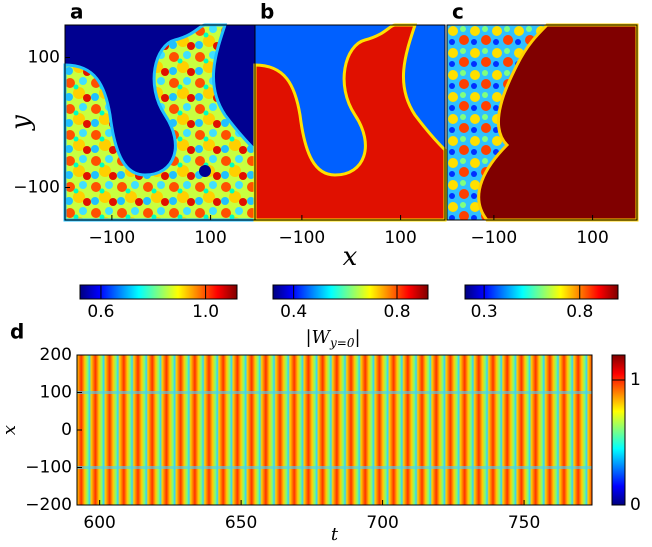 The width and height of the screenshot is (652, 547). What do you see at coordinates (318, 337) in the screenshot?
I see `title-base: |W` at bounding box center [318, 337].